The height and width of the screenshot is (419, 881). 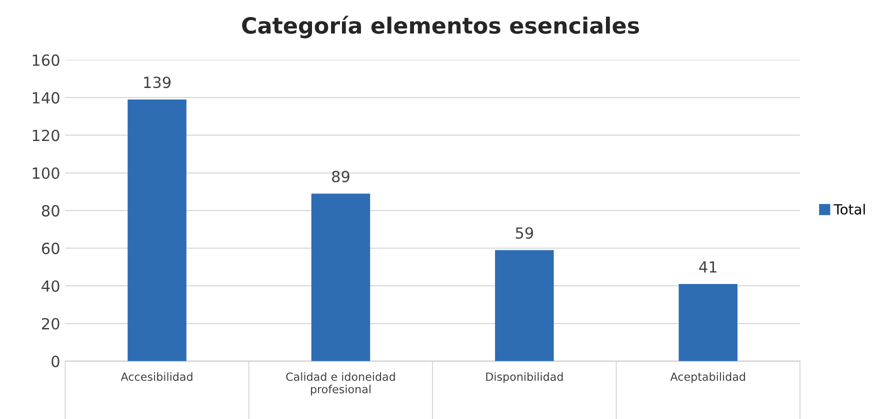 I want to click on y-tick-label: 40, so click(x=51, y=286).